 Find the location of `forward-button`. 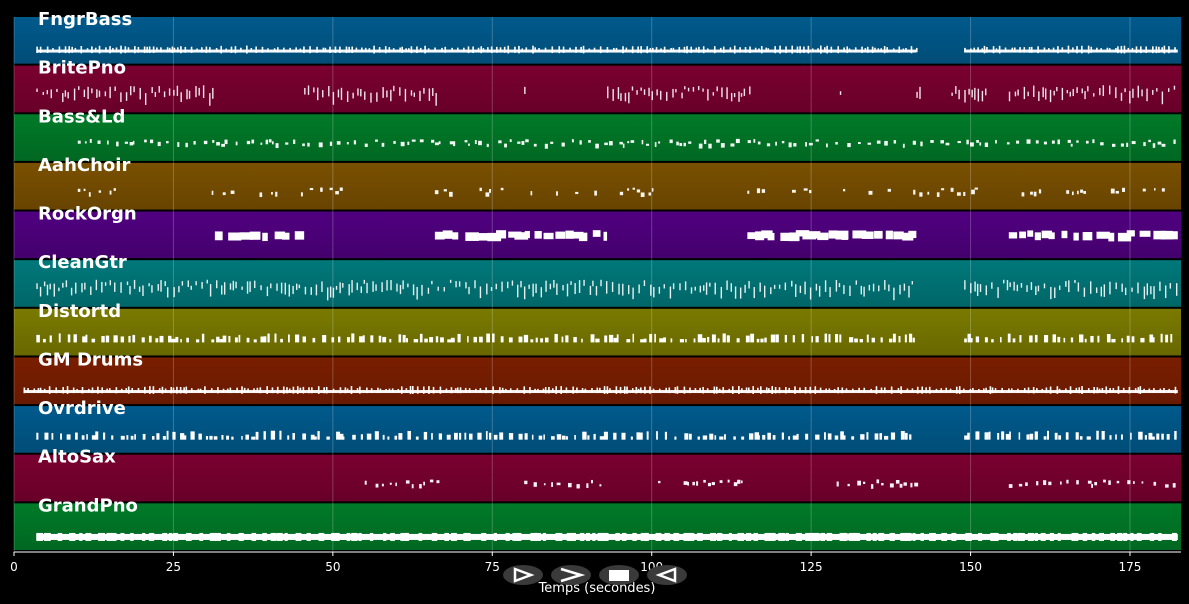

forward-button is located at coordinates (571, 575).